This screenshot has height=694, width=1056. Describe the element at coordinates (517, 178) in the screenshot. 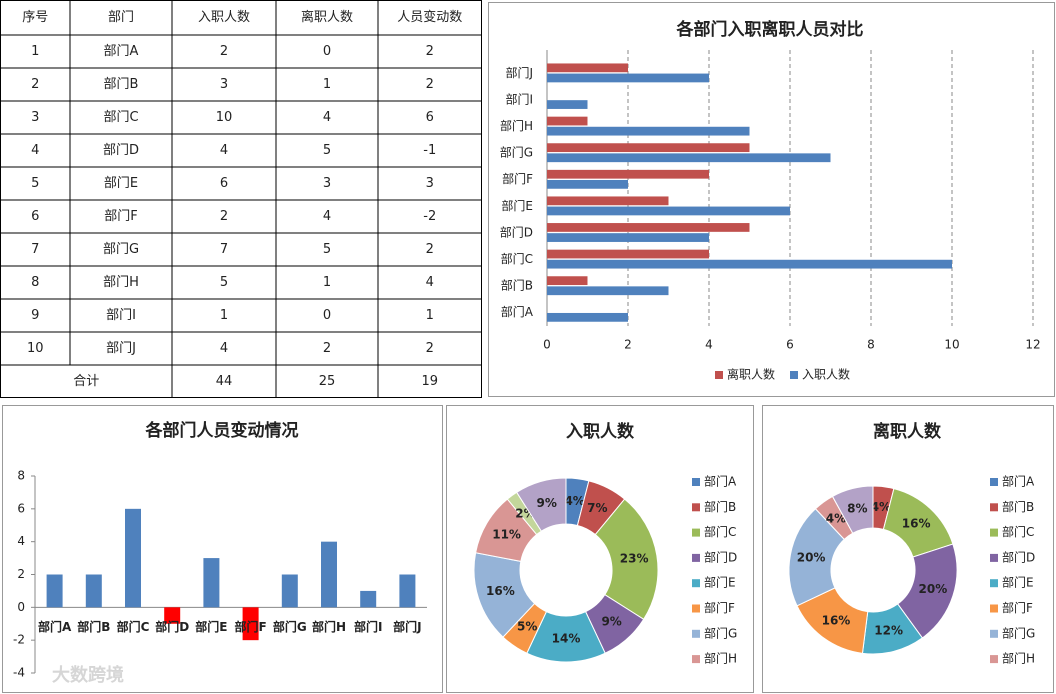

I see `y-tick-label: 部门F` at that location.